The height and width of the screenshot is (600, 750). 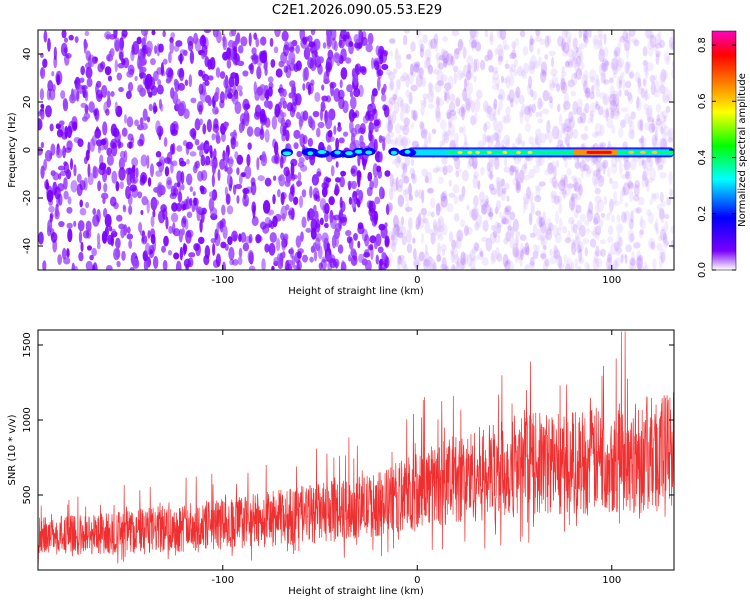 I want to click on signal-hotspot, so click(x=631, y=152).